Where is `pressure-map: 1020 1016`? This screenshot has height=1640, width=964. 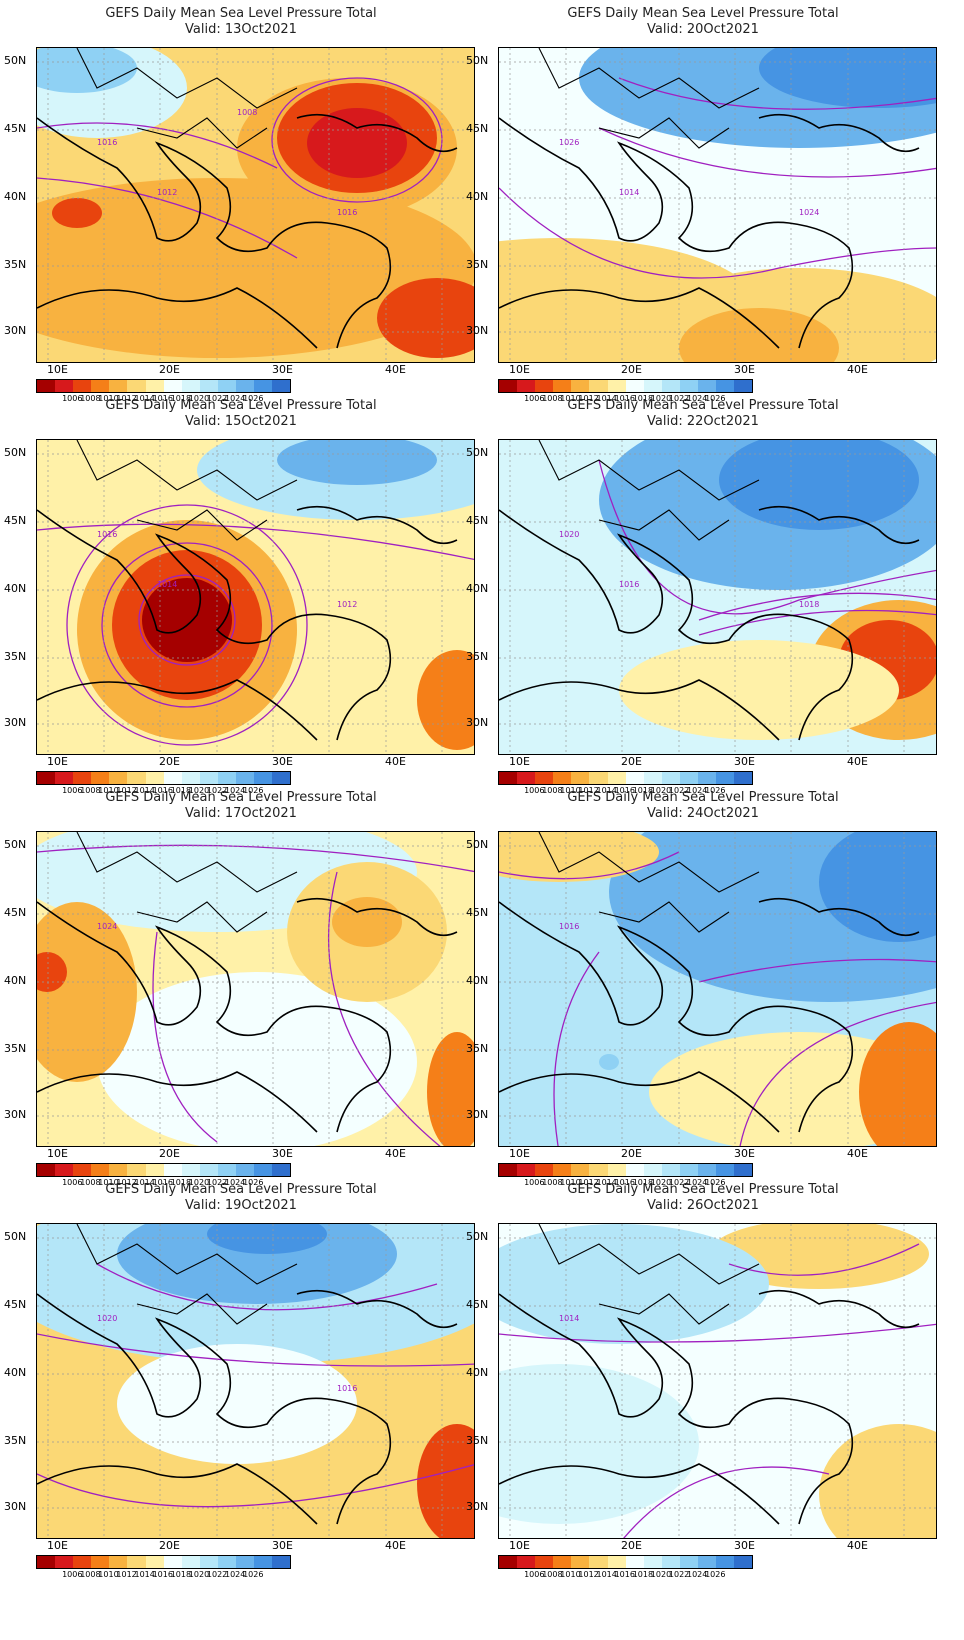
pressure-map: 1020 1016 is located at coordinates (255, 1381).